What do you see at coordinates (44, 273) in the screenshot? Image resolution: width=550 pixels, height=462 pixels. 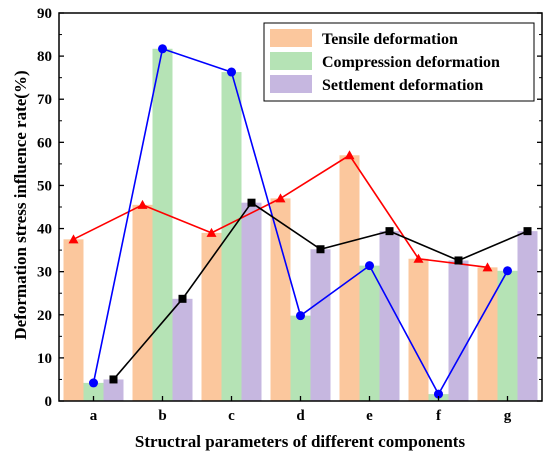 I see `y-tick-label: 30` at bounding box center [44, 273].